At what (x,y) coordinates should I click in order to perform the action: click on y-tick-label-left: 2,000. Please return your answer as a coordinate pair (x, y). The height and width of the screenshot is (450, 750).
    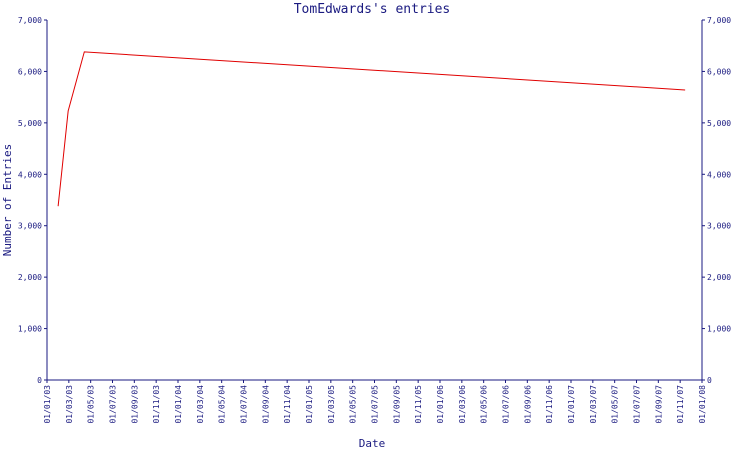
    Looking at the image, I should click on (30, 277).